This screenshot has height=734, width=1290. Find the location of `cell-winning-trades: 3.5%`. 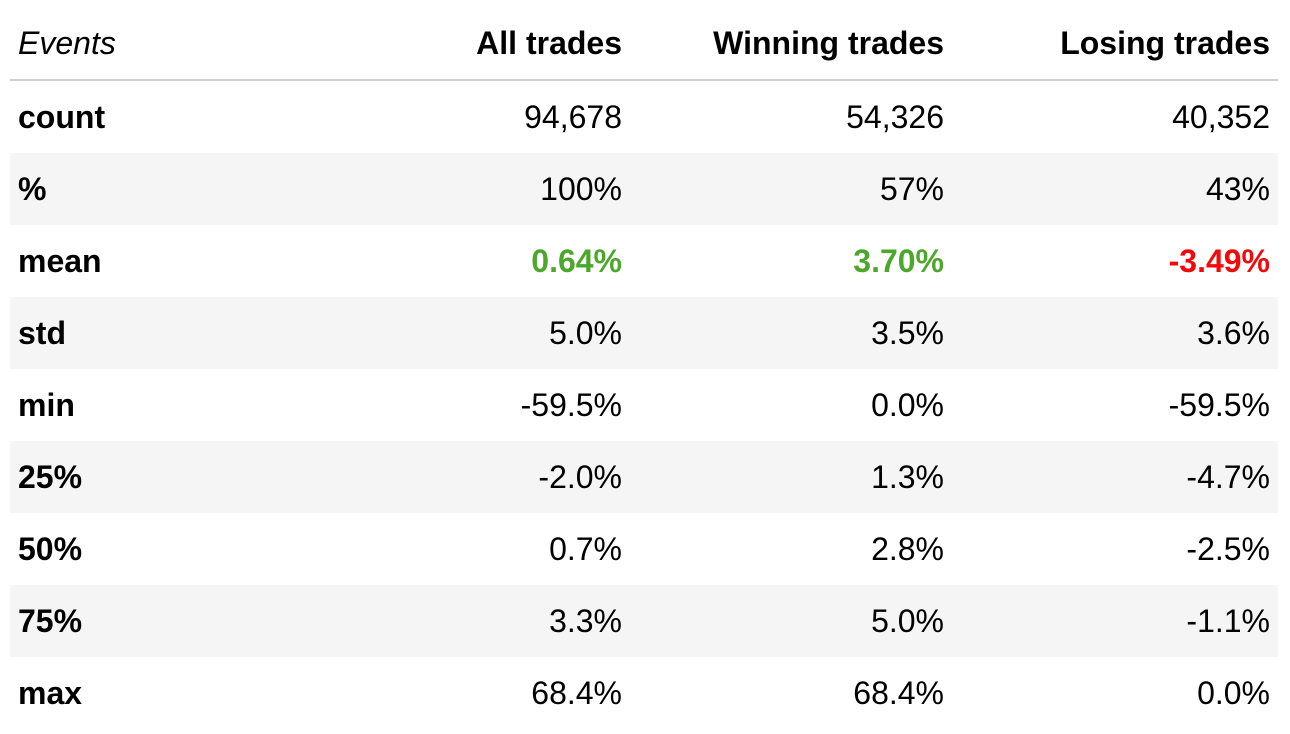

cell-winning-trades: 3.5% is located at coordinates (791, 333).